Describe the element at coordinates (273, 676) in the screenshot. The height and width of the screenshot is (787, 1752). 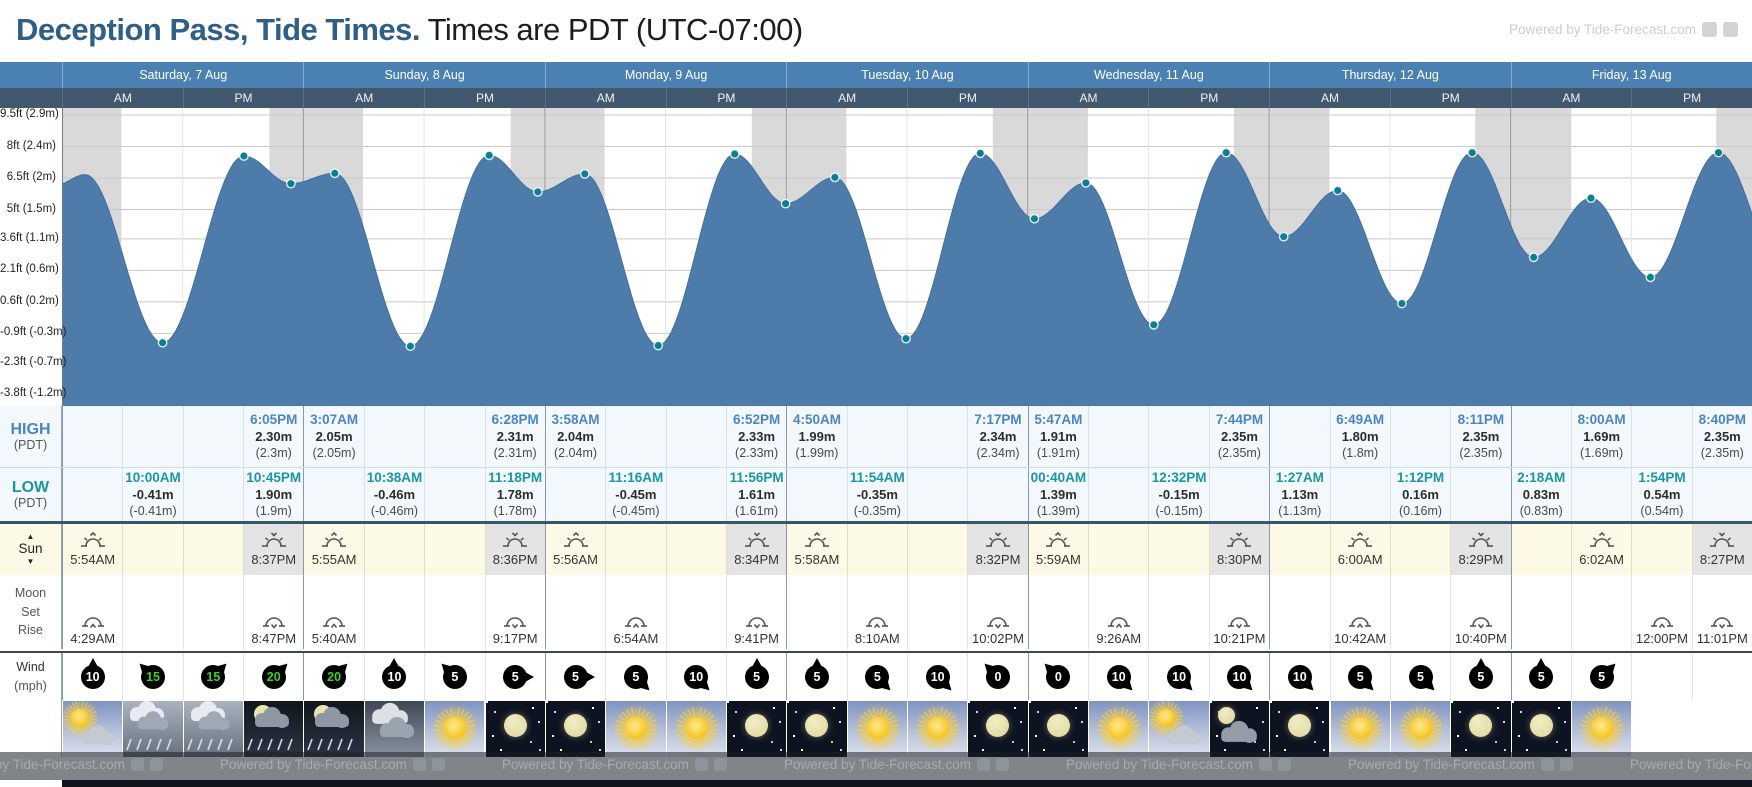
I see `wind-cell: 20` at that location.